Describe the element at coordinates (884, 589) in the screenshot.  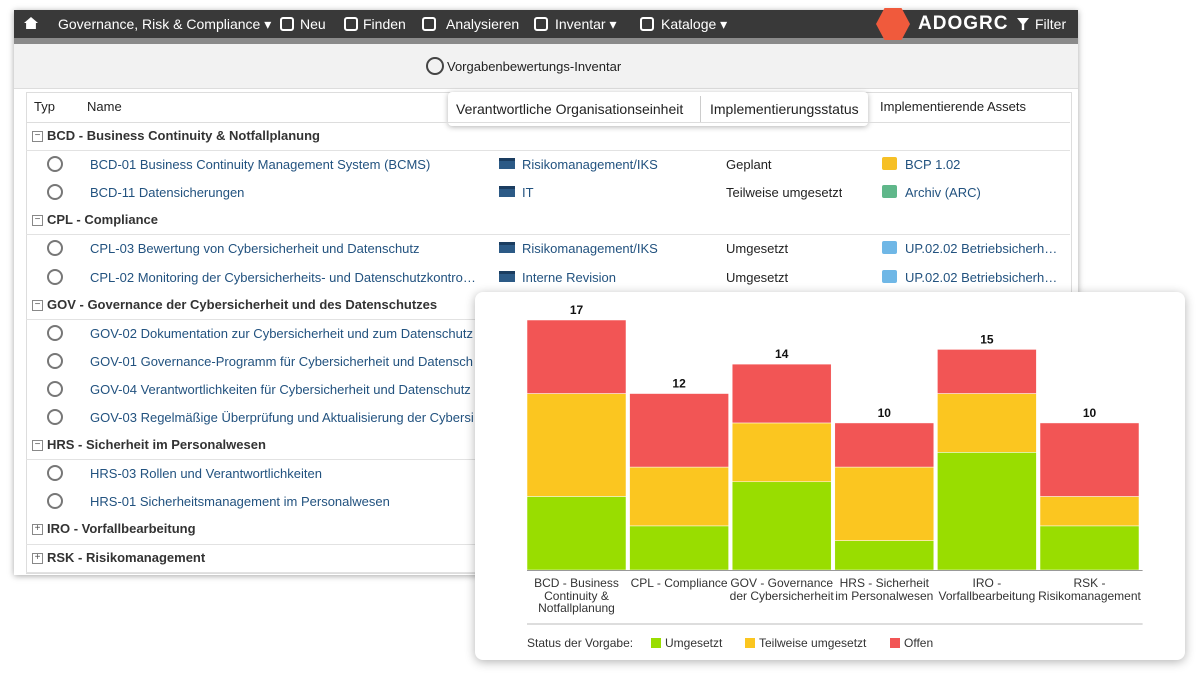
I see `x-tick-label: HRS - Sicherheit im Personalwesen` at that location.